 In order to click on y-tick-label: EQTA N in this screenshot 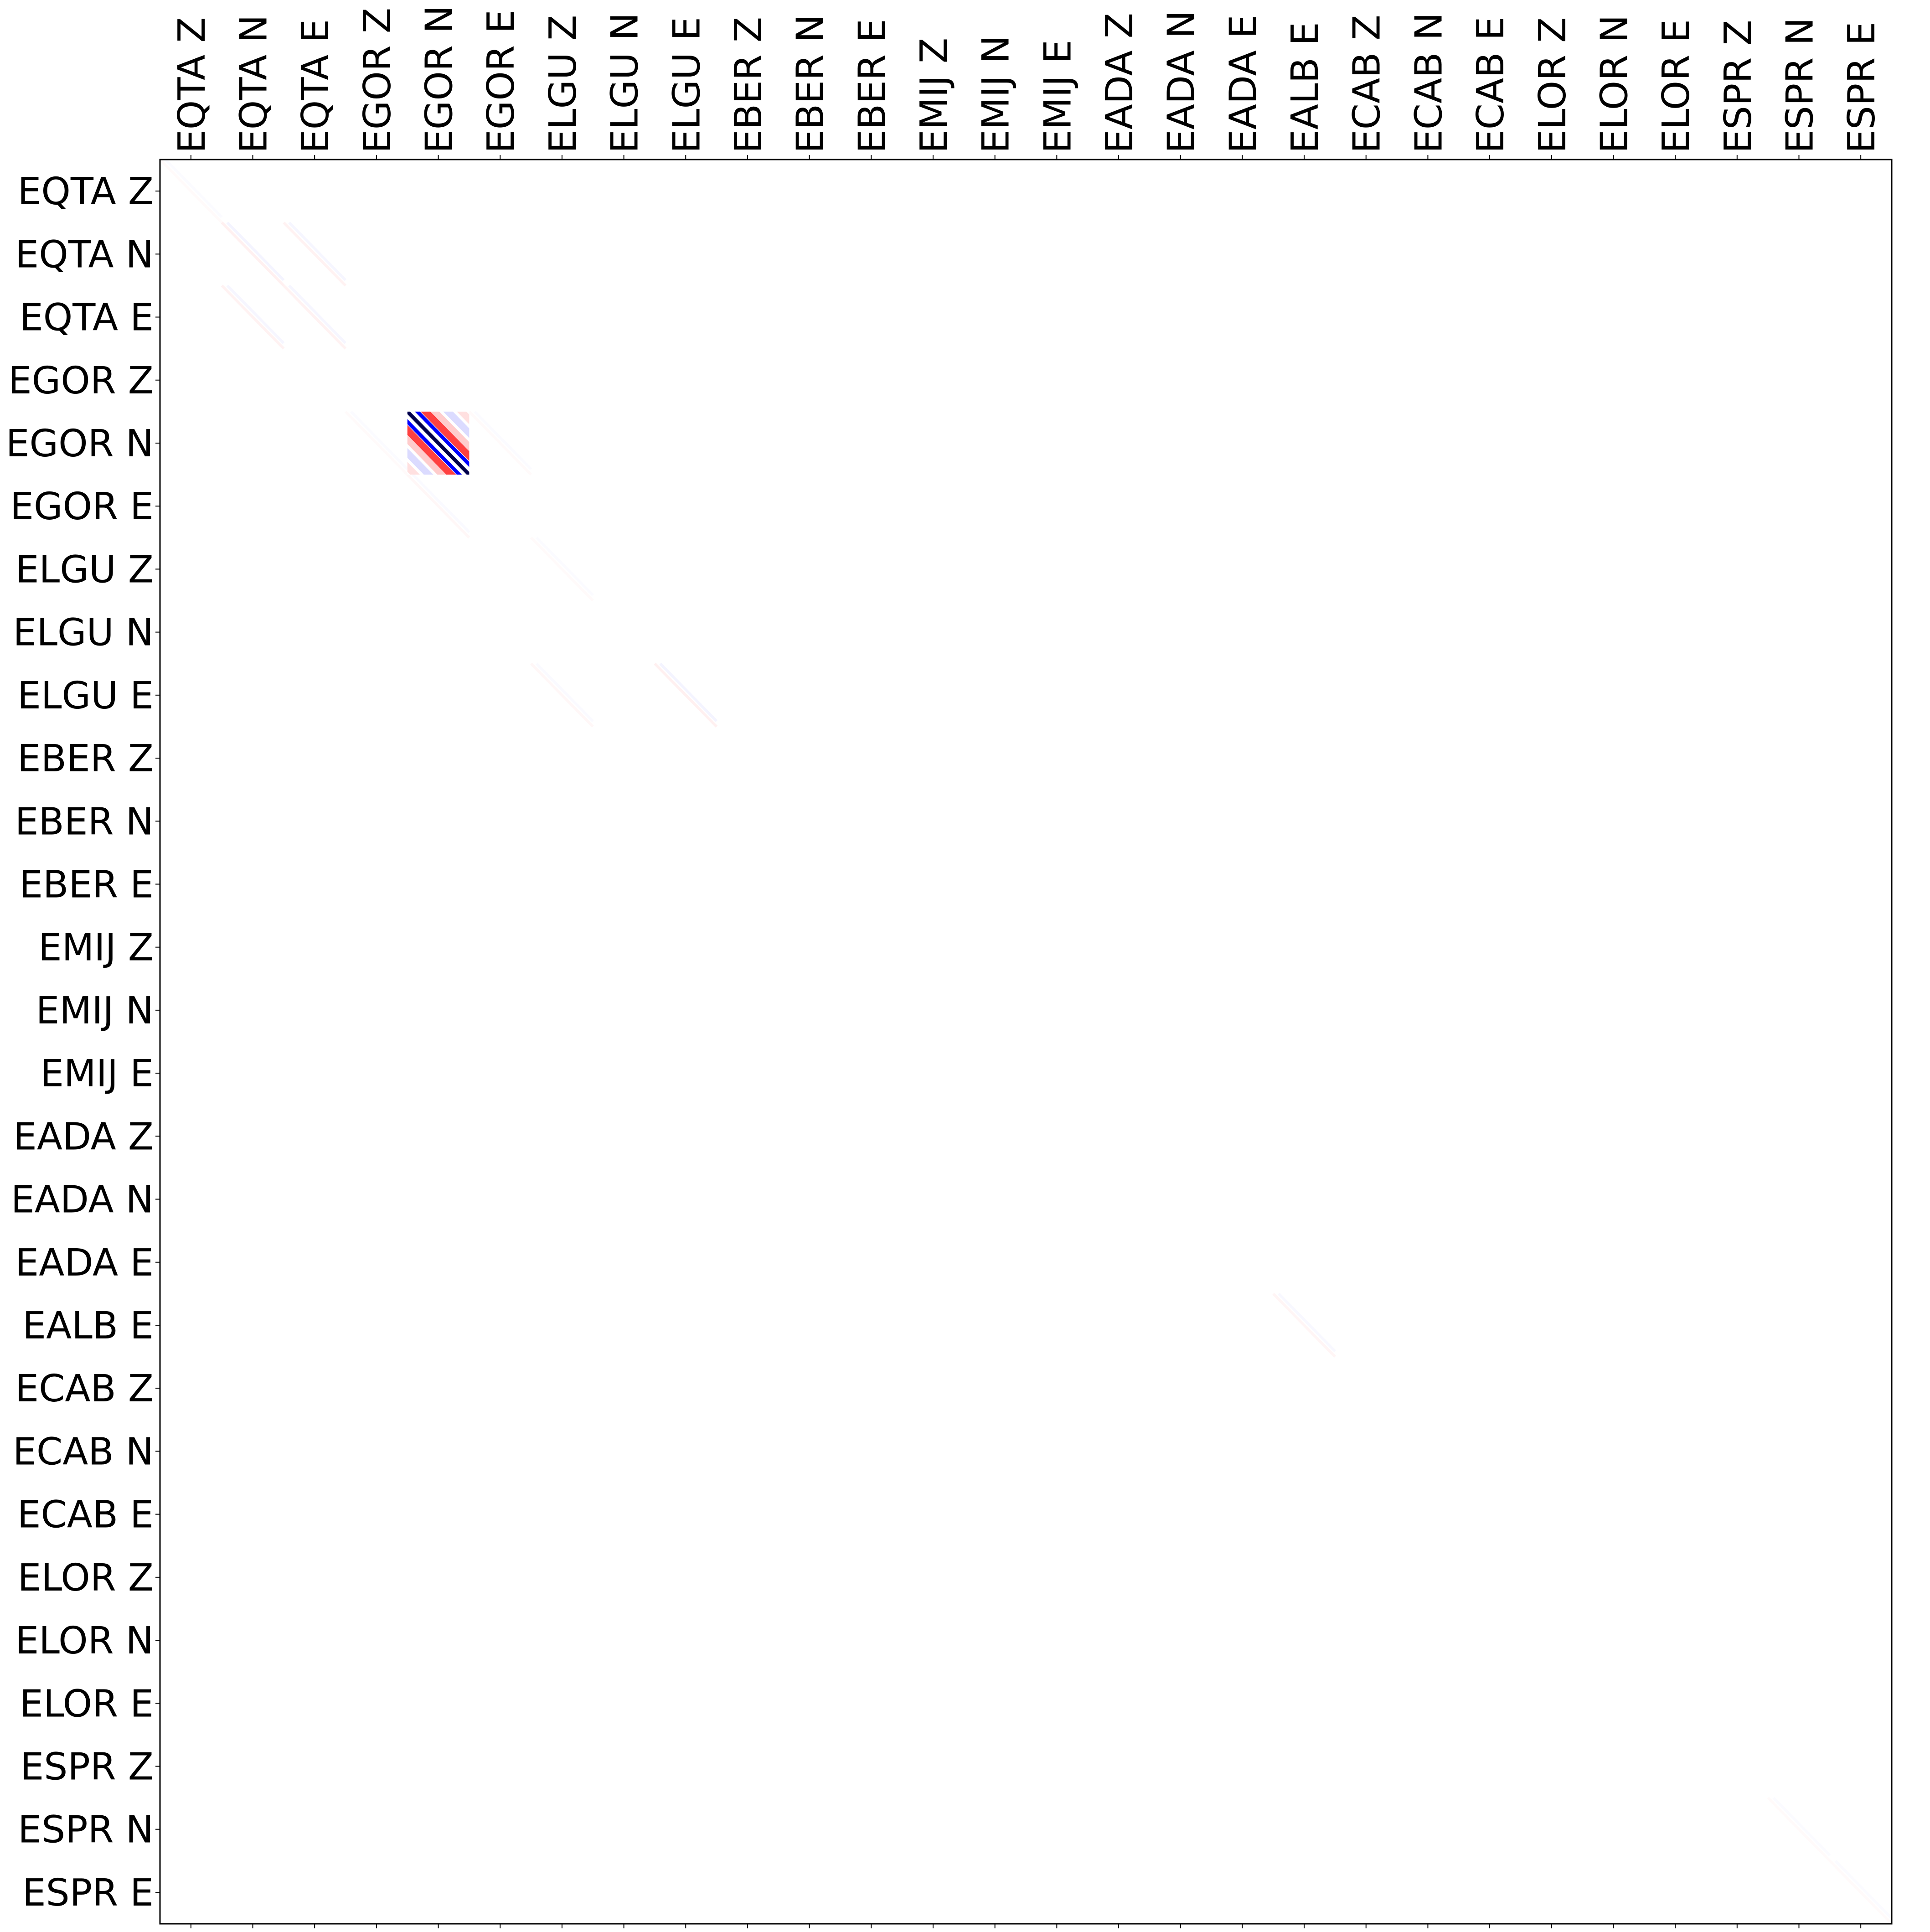, I will do `click(84, 255)`.